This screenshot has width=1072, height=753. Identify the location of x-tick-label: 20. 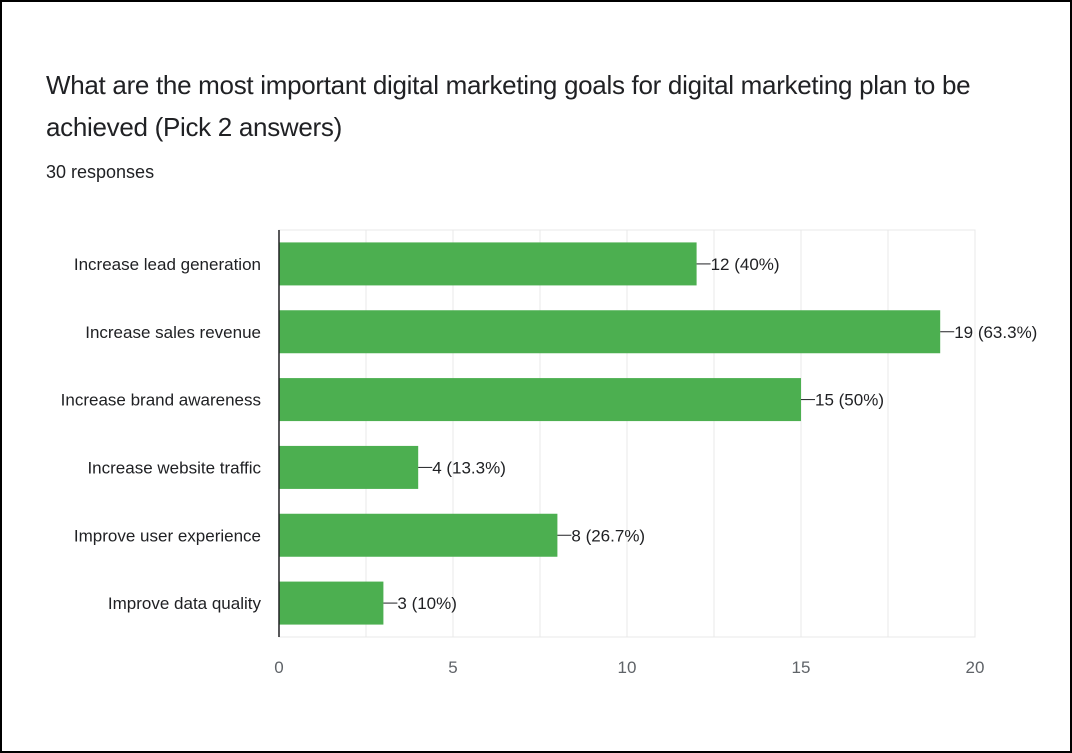
(975, 667).